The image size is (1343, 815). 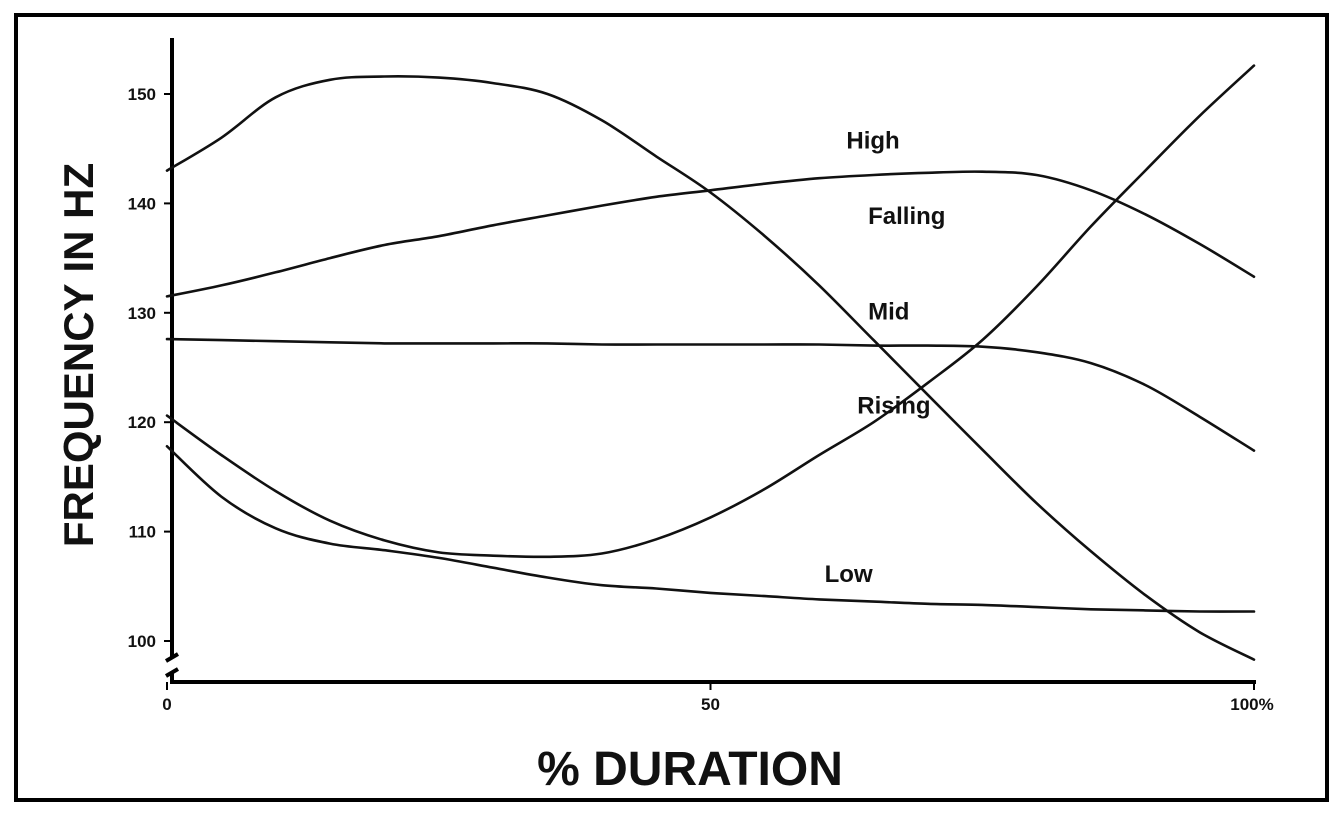 What do you see at coordinates (172, 665) in the screenshot?
I see `y-axis-break-mark` at bounding box center [172, 665].